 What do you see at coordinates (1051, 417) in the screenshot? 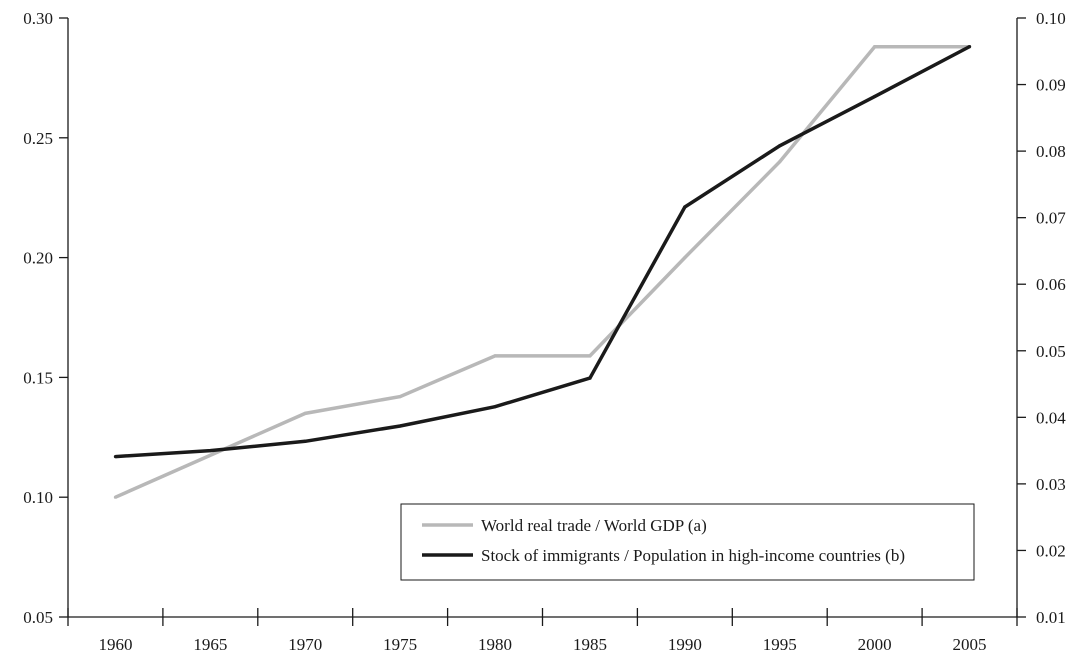
I see `right-y-tick-label: 0.04` at bounding box center [1051, 417].